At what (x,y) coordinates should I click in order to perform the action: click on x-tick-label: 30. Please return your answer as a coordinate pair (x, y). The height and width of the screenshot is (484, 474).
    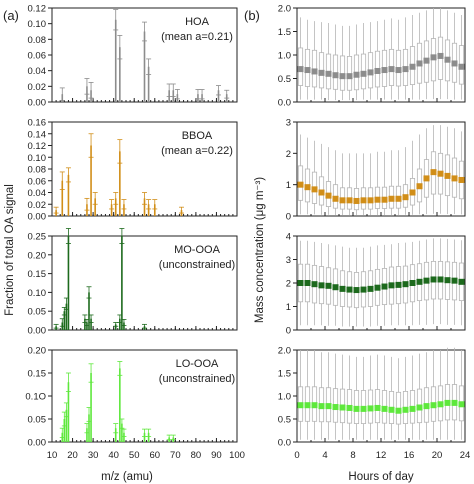
    Looking at the image, I should click on (93, 455).